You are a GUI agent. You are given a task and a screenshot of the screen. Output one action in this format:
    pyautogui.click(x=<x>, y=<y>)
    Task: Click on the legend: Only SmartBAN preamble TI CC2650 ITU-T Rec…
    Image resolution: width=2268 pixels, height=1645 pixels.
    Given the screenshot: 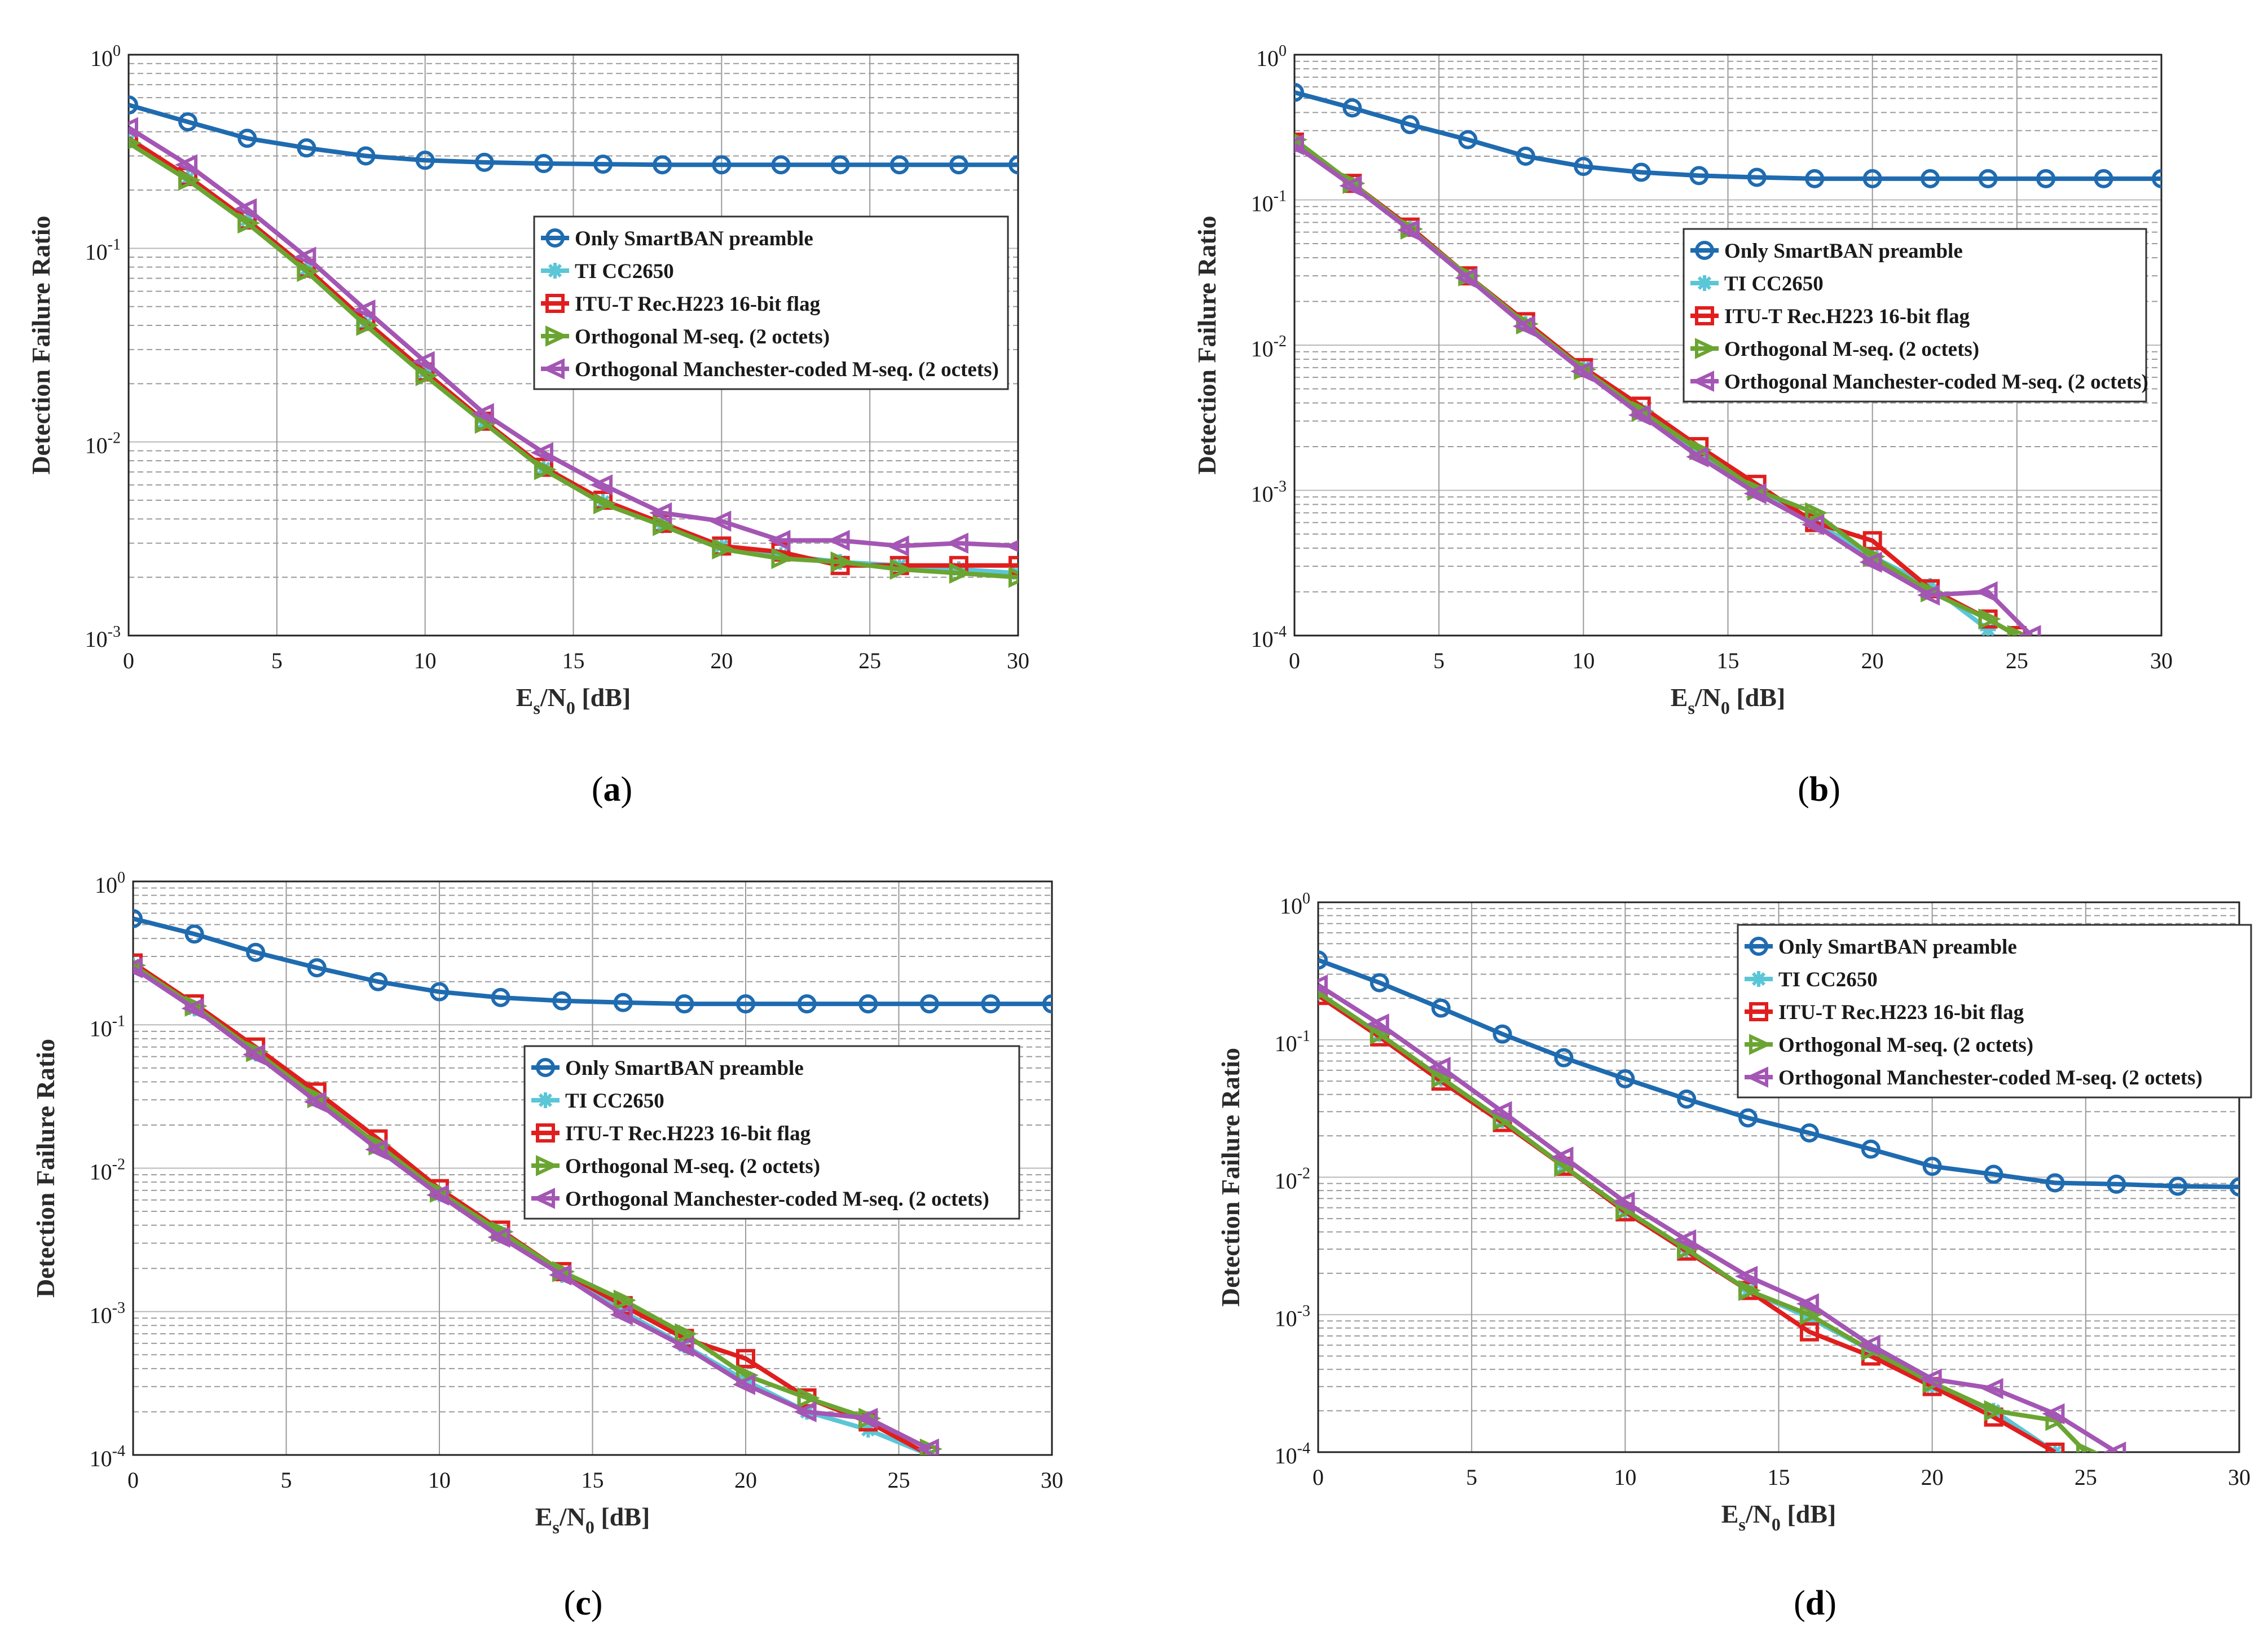 What is the action you would take?
    pyautogui.click(x=1915, y=315)
    